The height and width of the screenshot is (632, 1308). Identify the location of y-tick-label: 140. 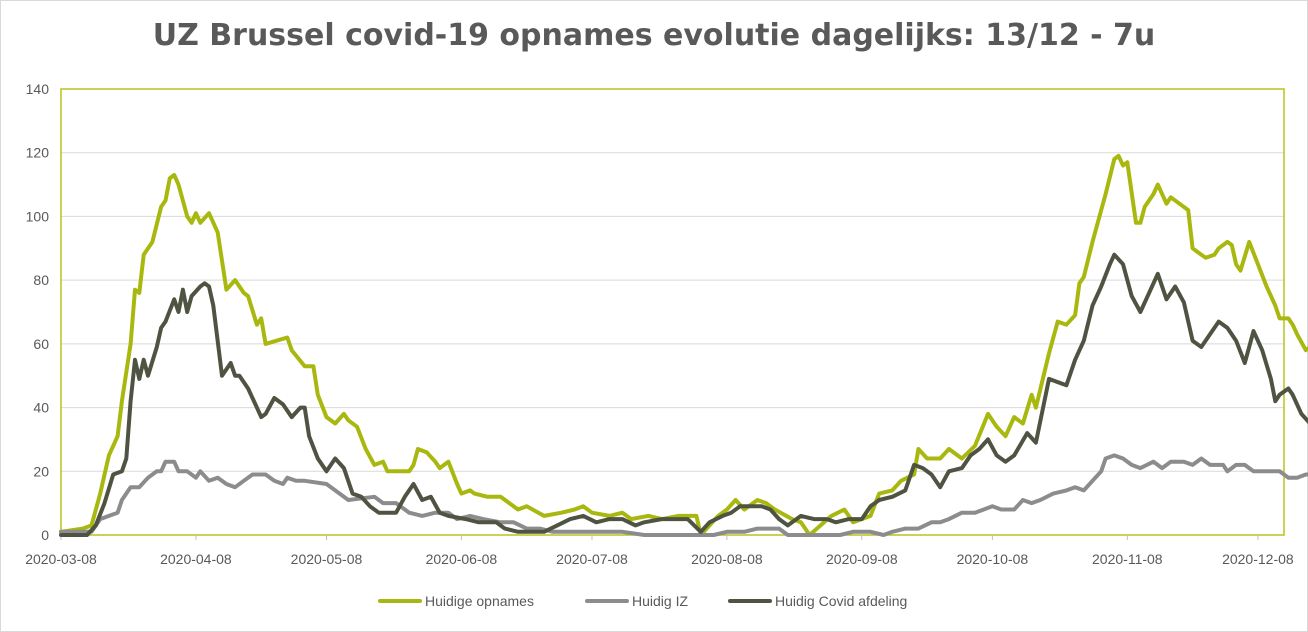
(38, 89).